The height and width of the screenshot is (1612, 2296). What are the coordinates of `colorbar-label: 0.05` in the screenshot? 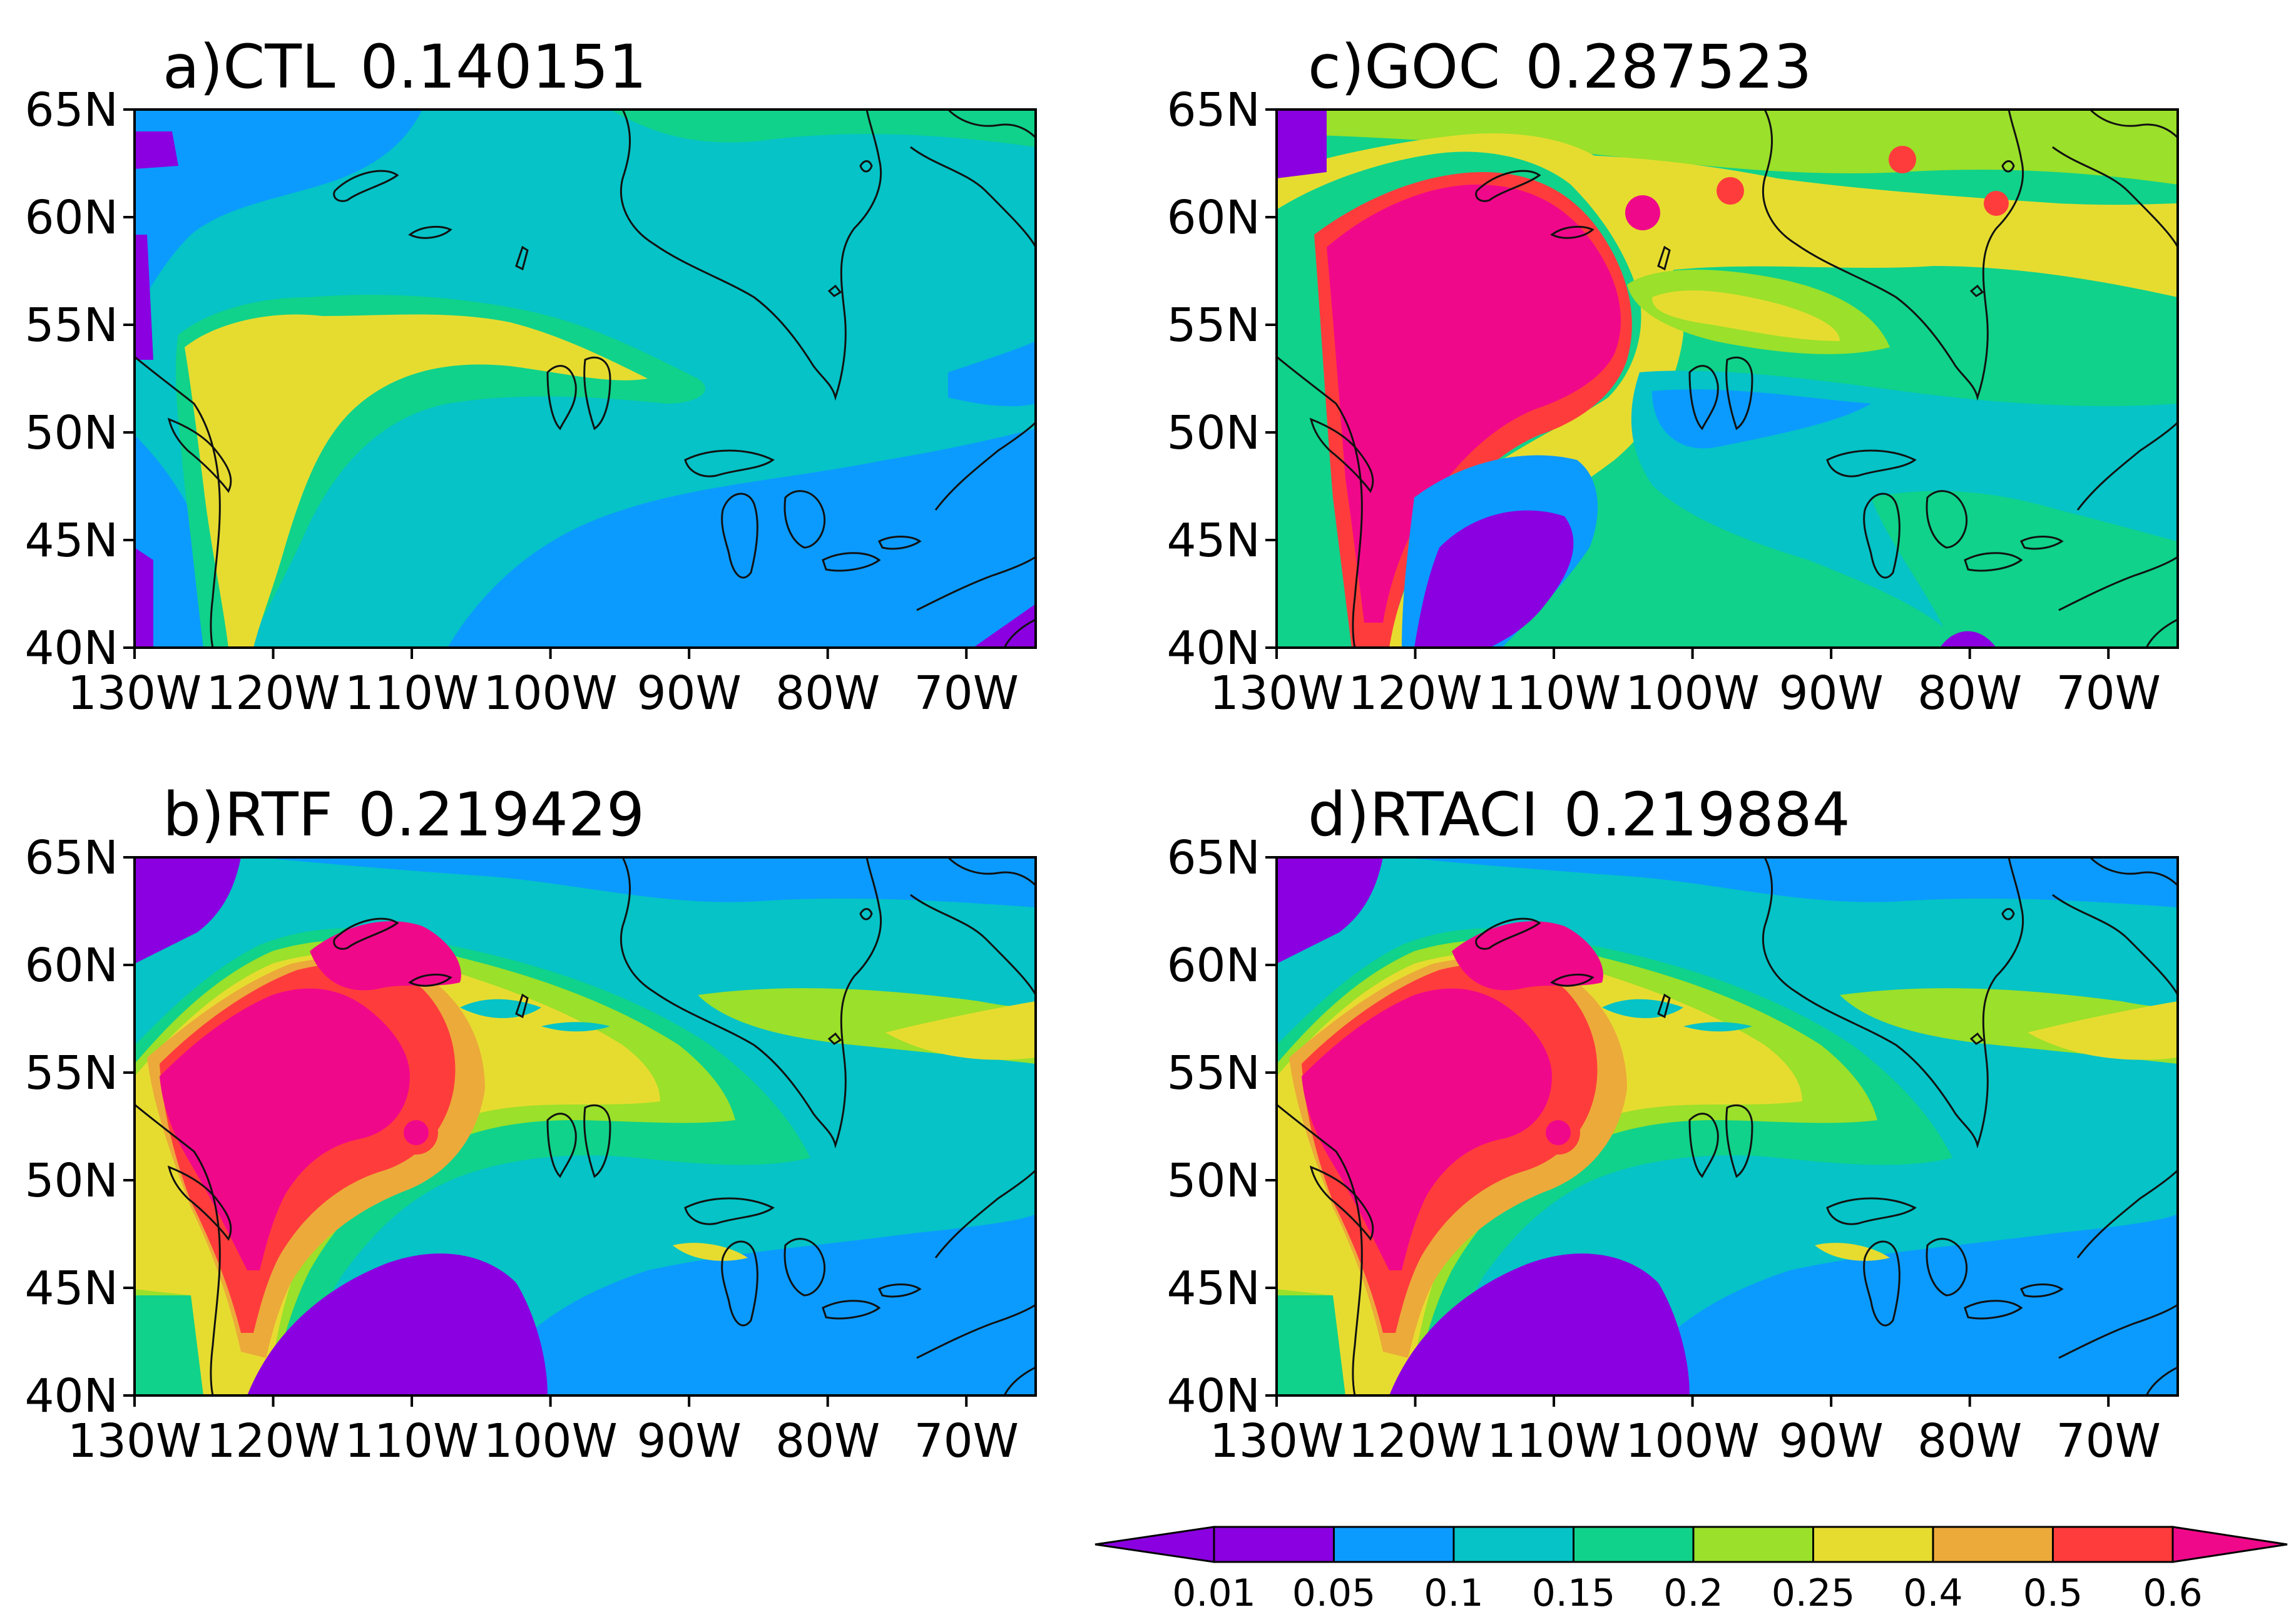 It's located at (1334, 1591).